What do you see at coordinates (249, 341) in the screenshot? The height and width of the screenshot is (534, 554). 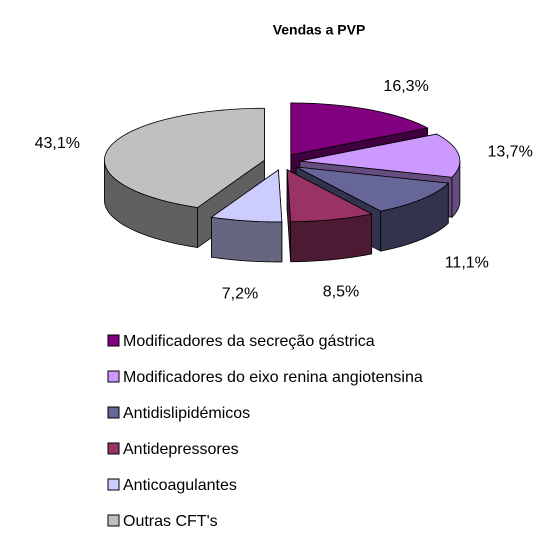 I see `legend-label: Modificadores da secreção gástrica` at bounding box center [249, 341].